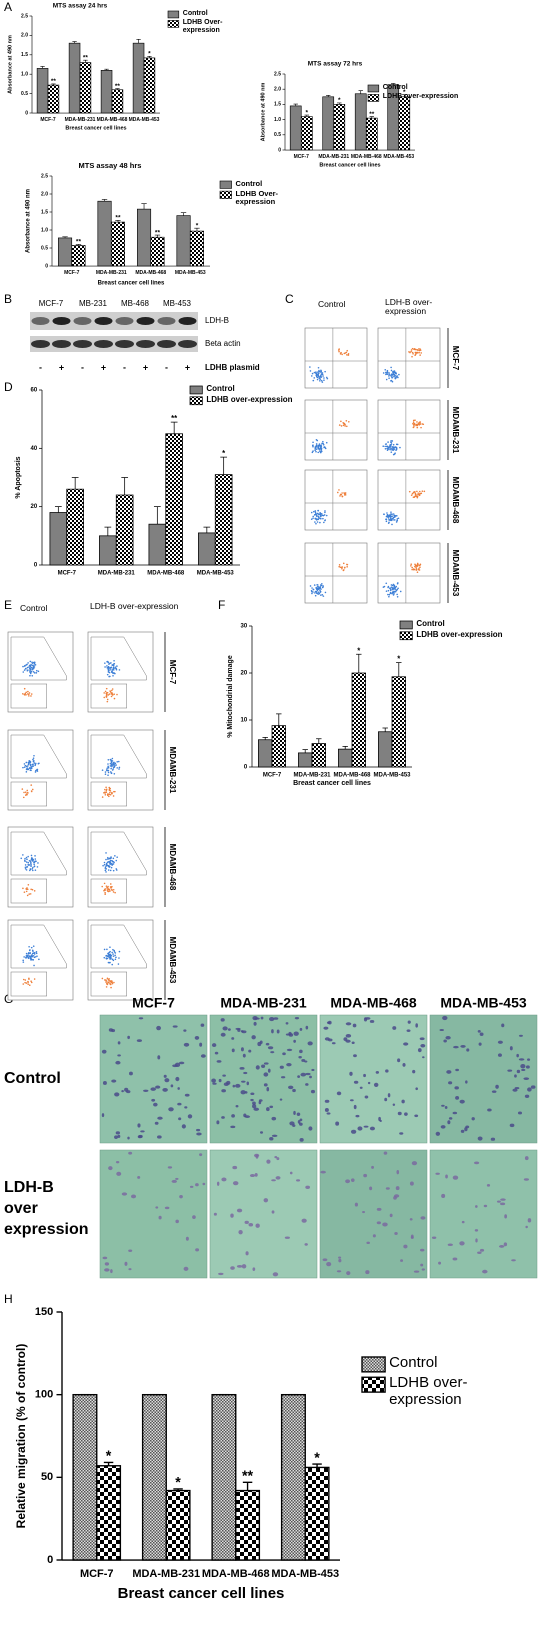 The image size is (550, 1649). What do you see at coordinates (32, 1078) in the screenshot?
I see `row-label: Control` at bounding box center [32, 1078].